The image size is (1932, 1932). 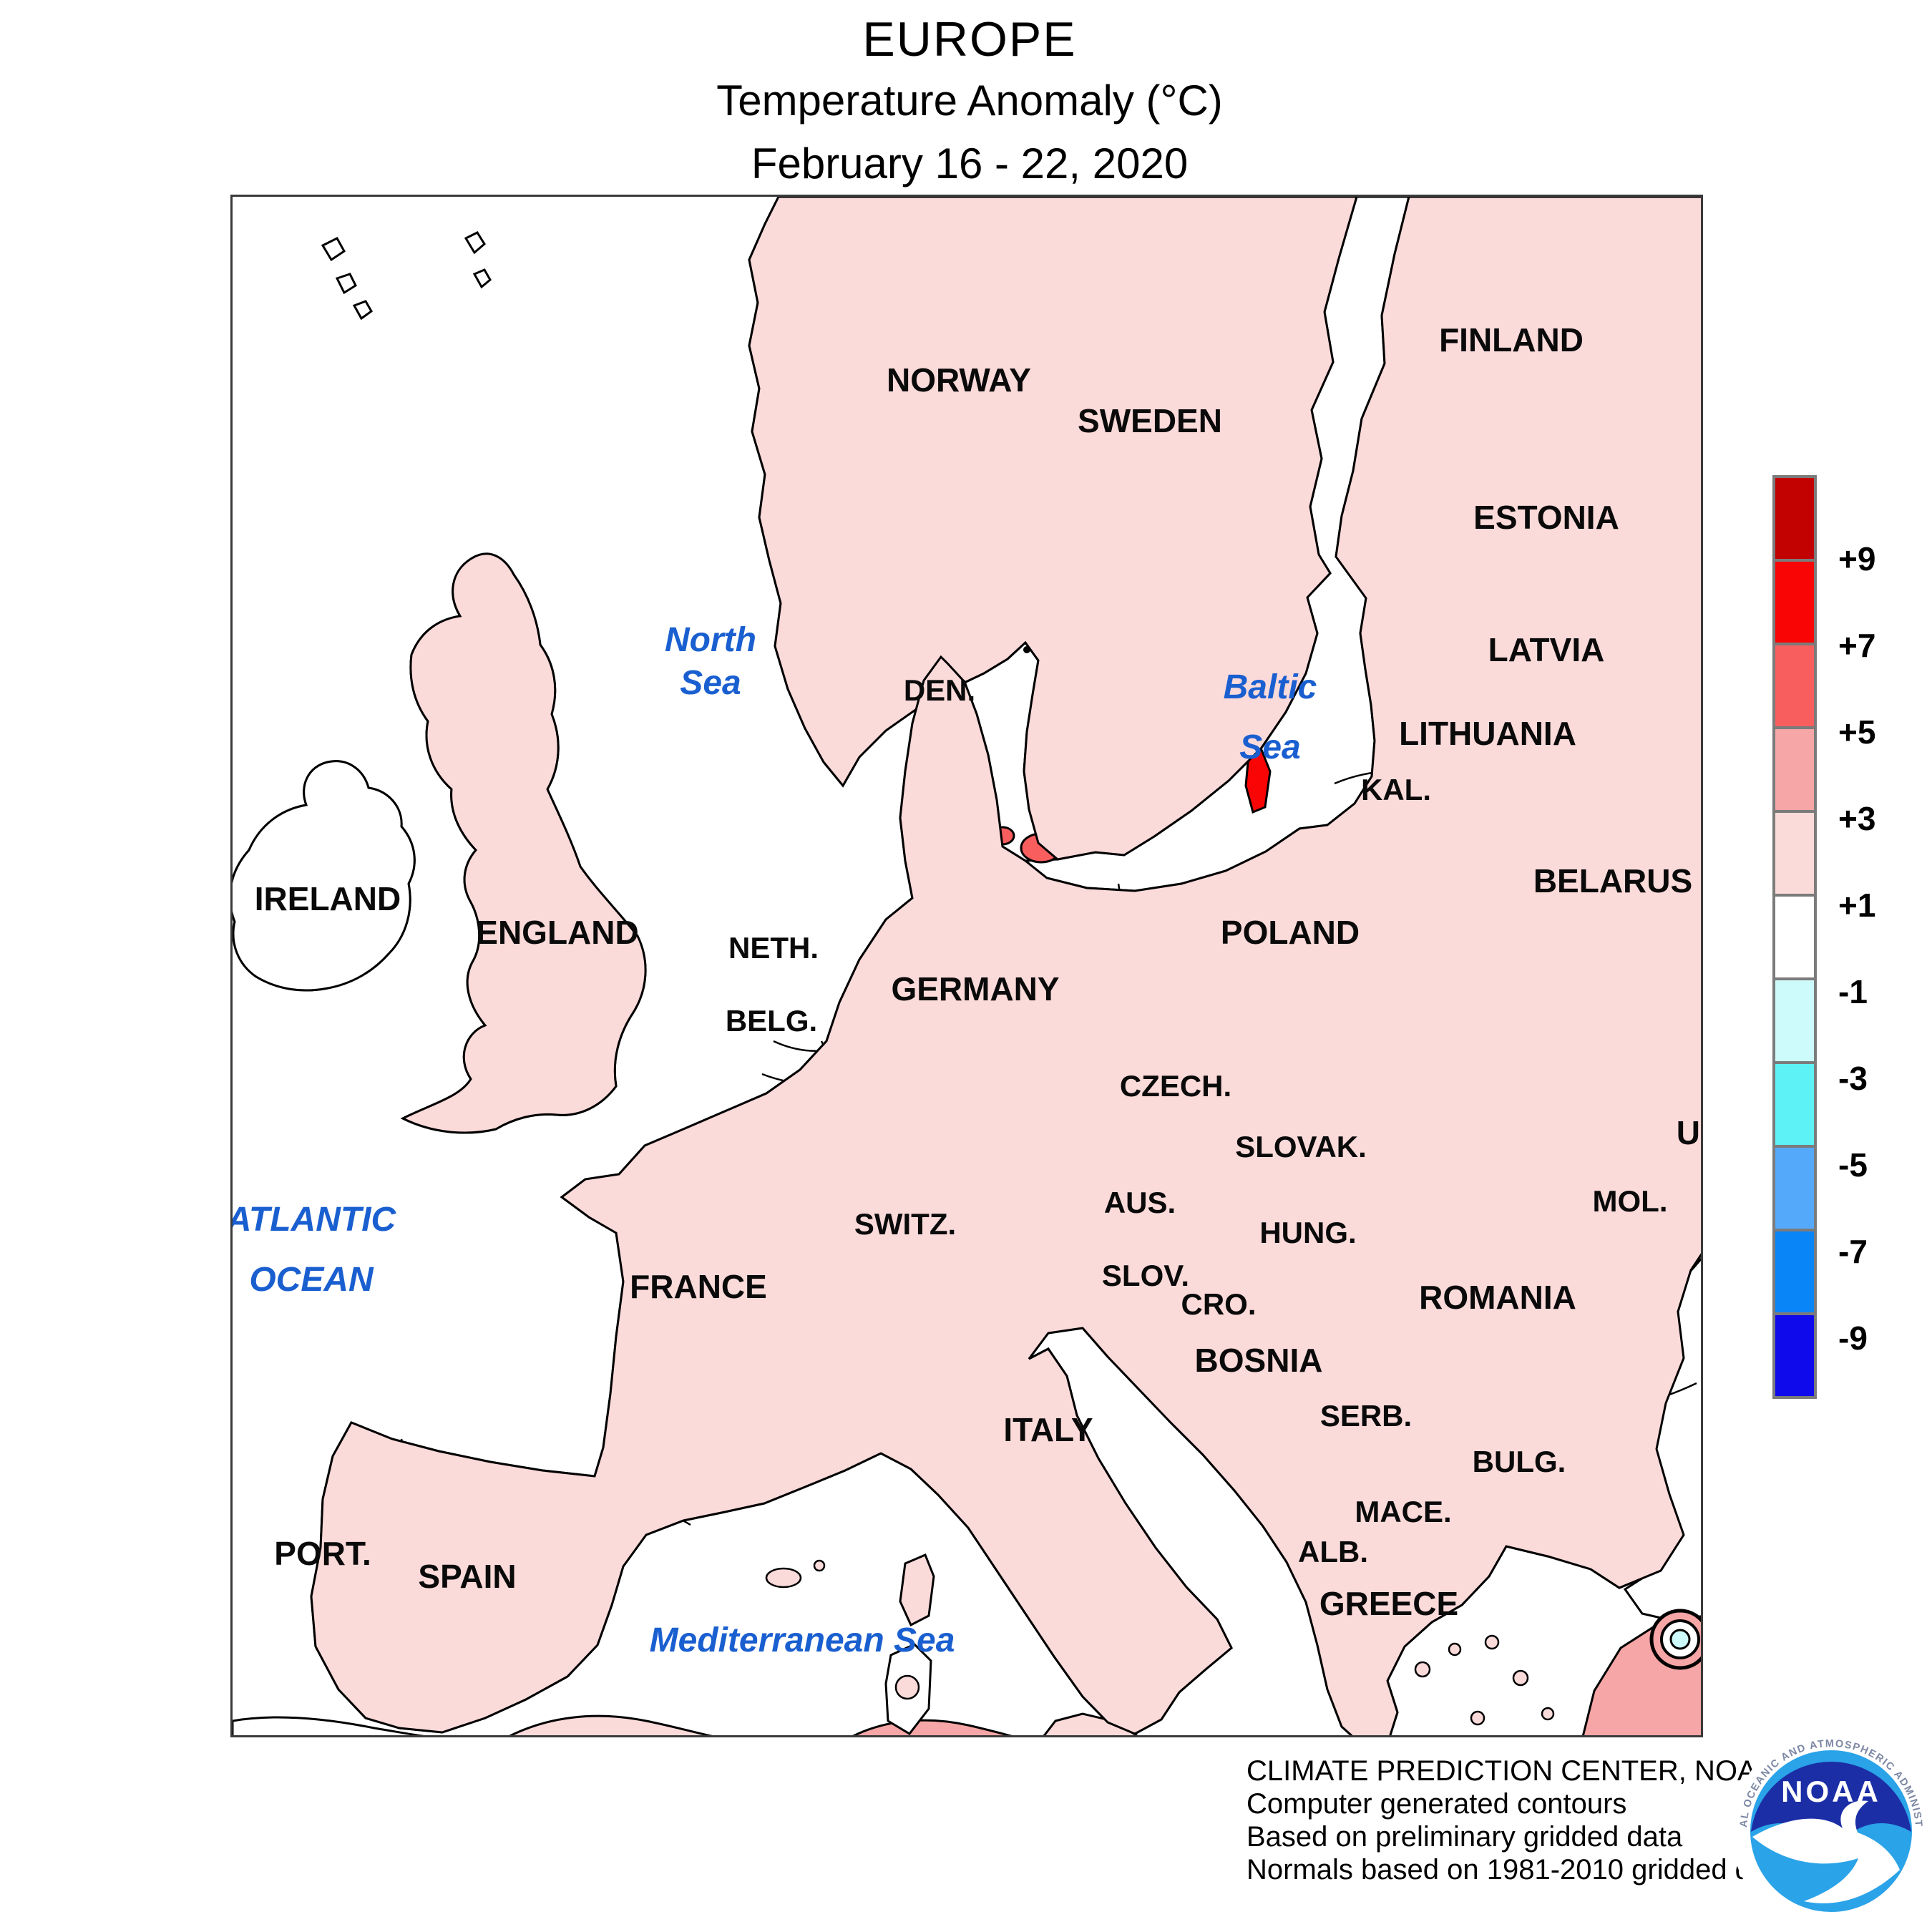 I want to click on noaa-logo-dark-fan, so click(x=1831, y=1801).